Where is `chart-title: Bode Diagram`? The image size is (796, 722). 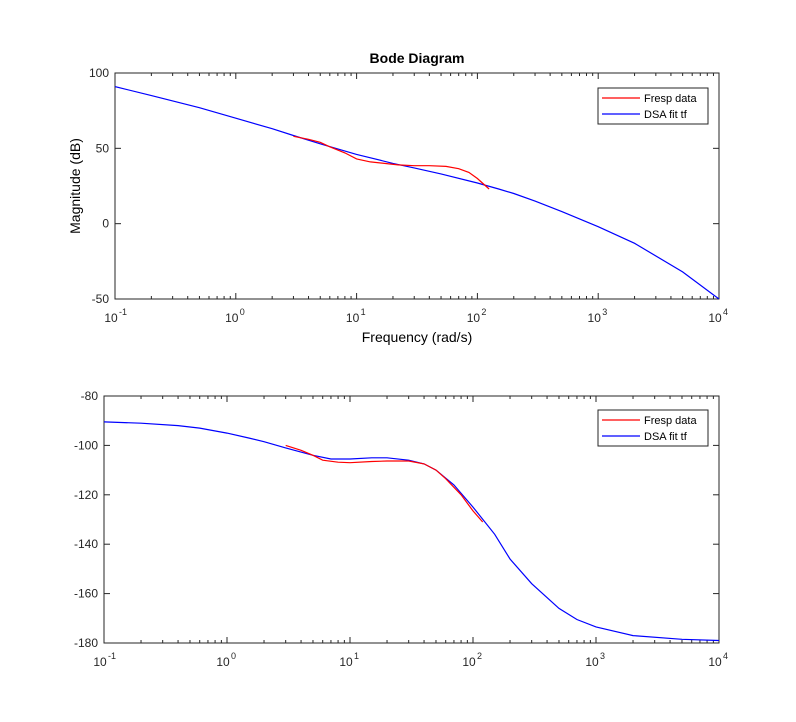
chart-title: Bode Diagram is located at coordinates (417, 58).